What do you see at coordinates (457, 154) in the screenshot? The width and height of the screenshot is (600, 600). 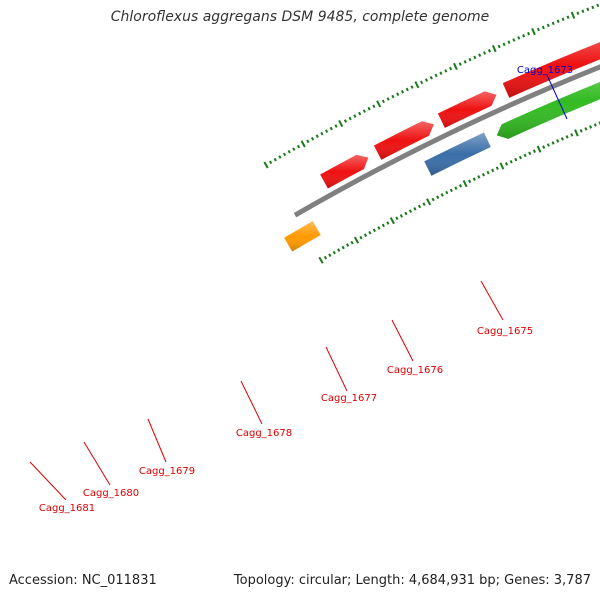 I see `gene-cagg-1679-shading` at bounding box center [457, 154].